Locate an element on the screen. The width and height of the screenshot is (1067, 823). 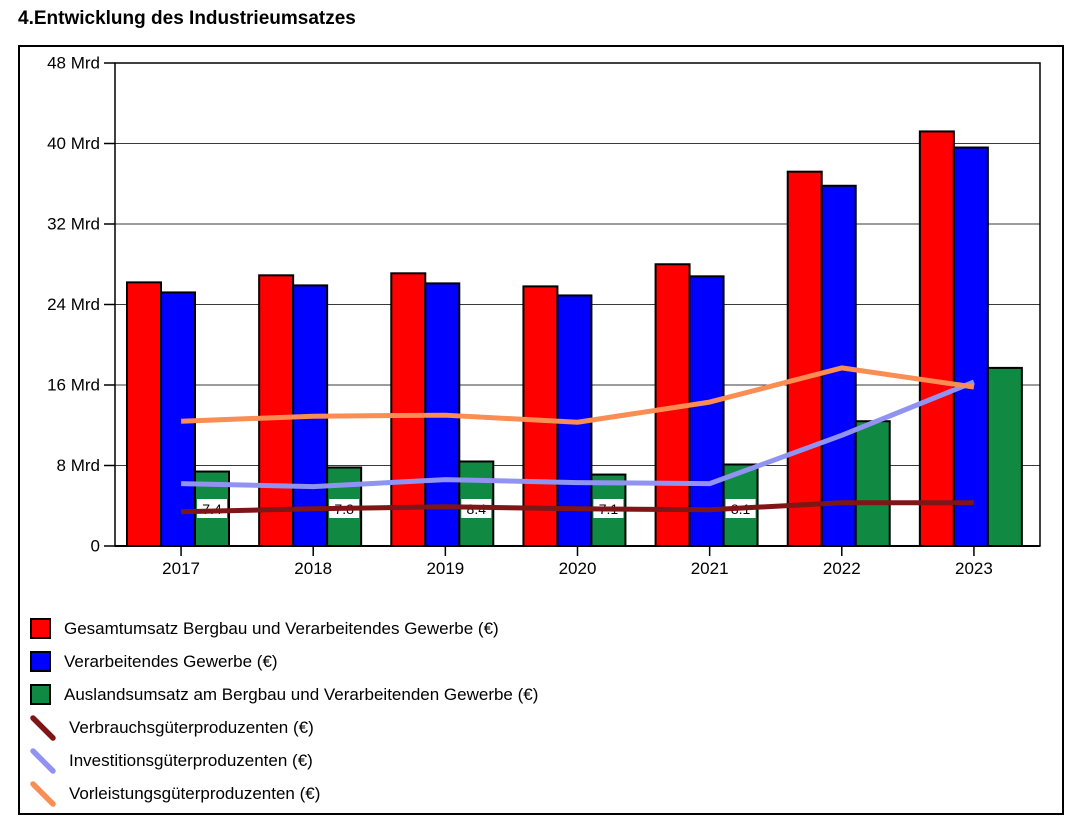
legend-swatch-4-line is located at coordinates (43, 727).